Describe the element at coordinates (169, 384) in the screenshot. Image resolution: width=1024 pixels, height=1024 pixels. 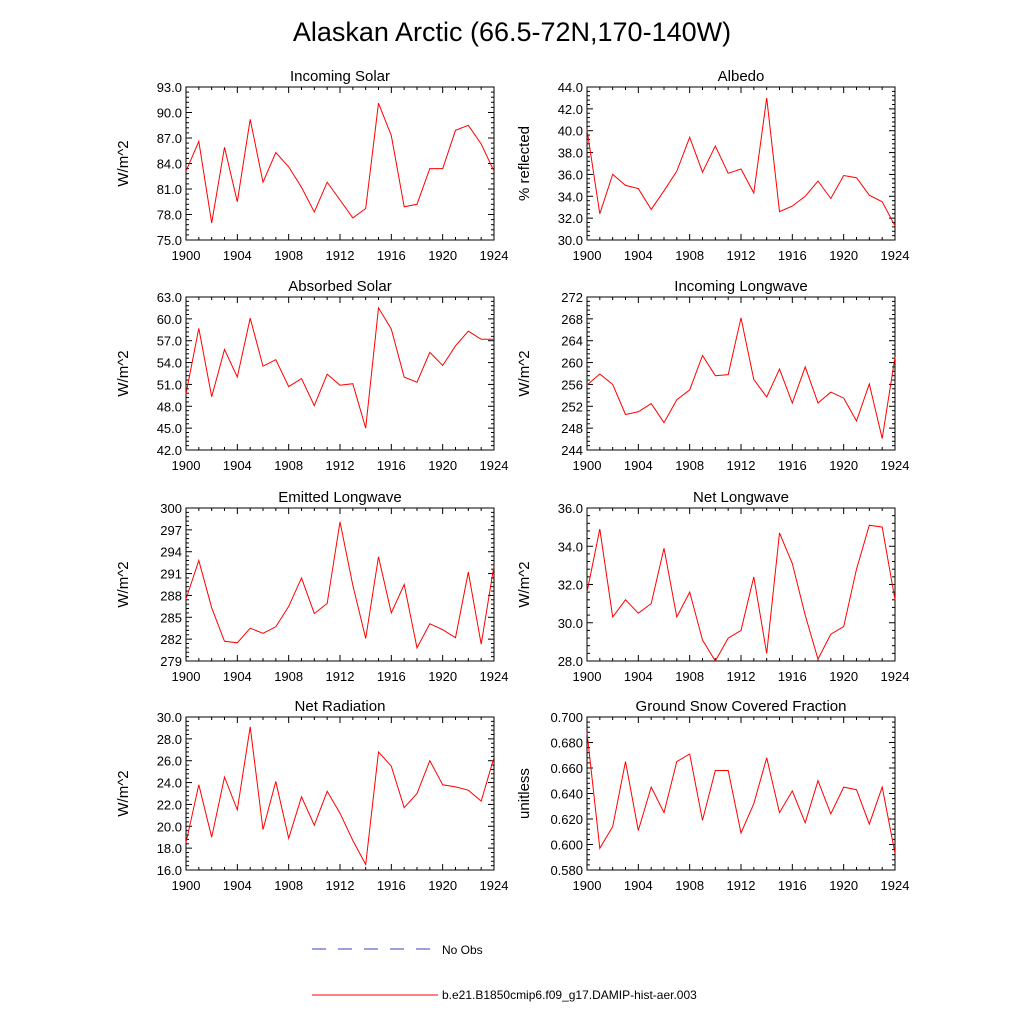
I see `y-tick-label: 51.0` at that location.